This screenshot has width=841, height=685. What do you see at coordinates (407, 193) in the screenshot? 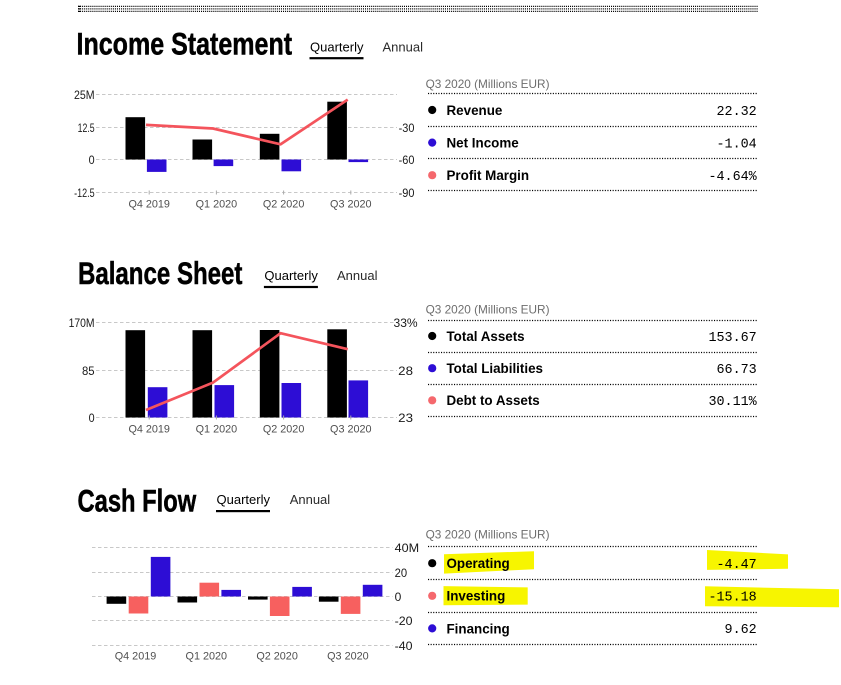
I see `svg-text: -90` at bounding box center [407, 193].